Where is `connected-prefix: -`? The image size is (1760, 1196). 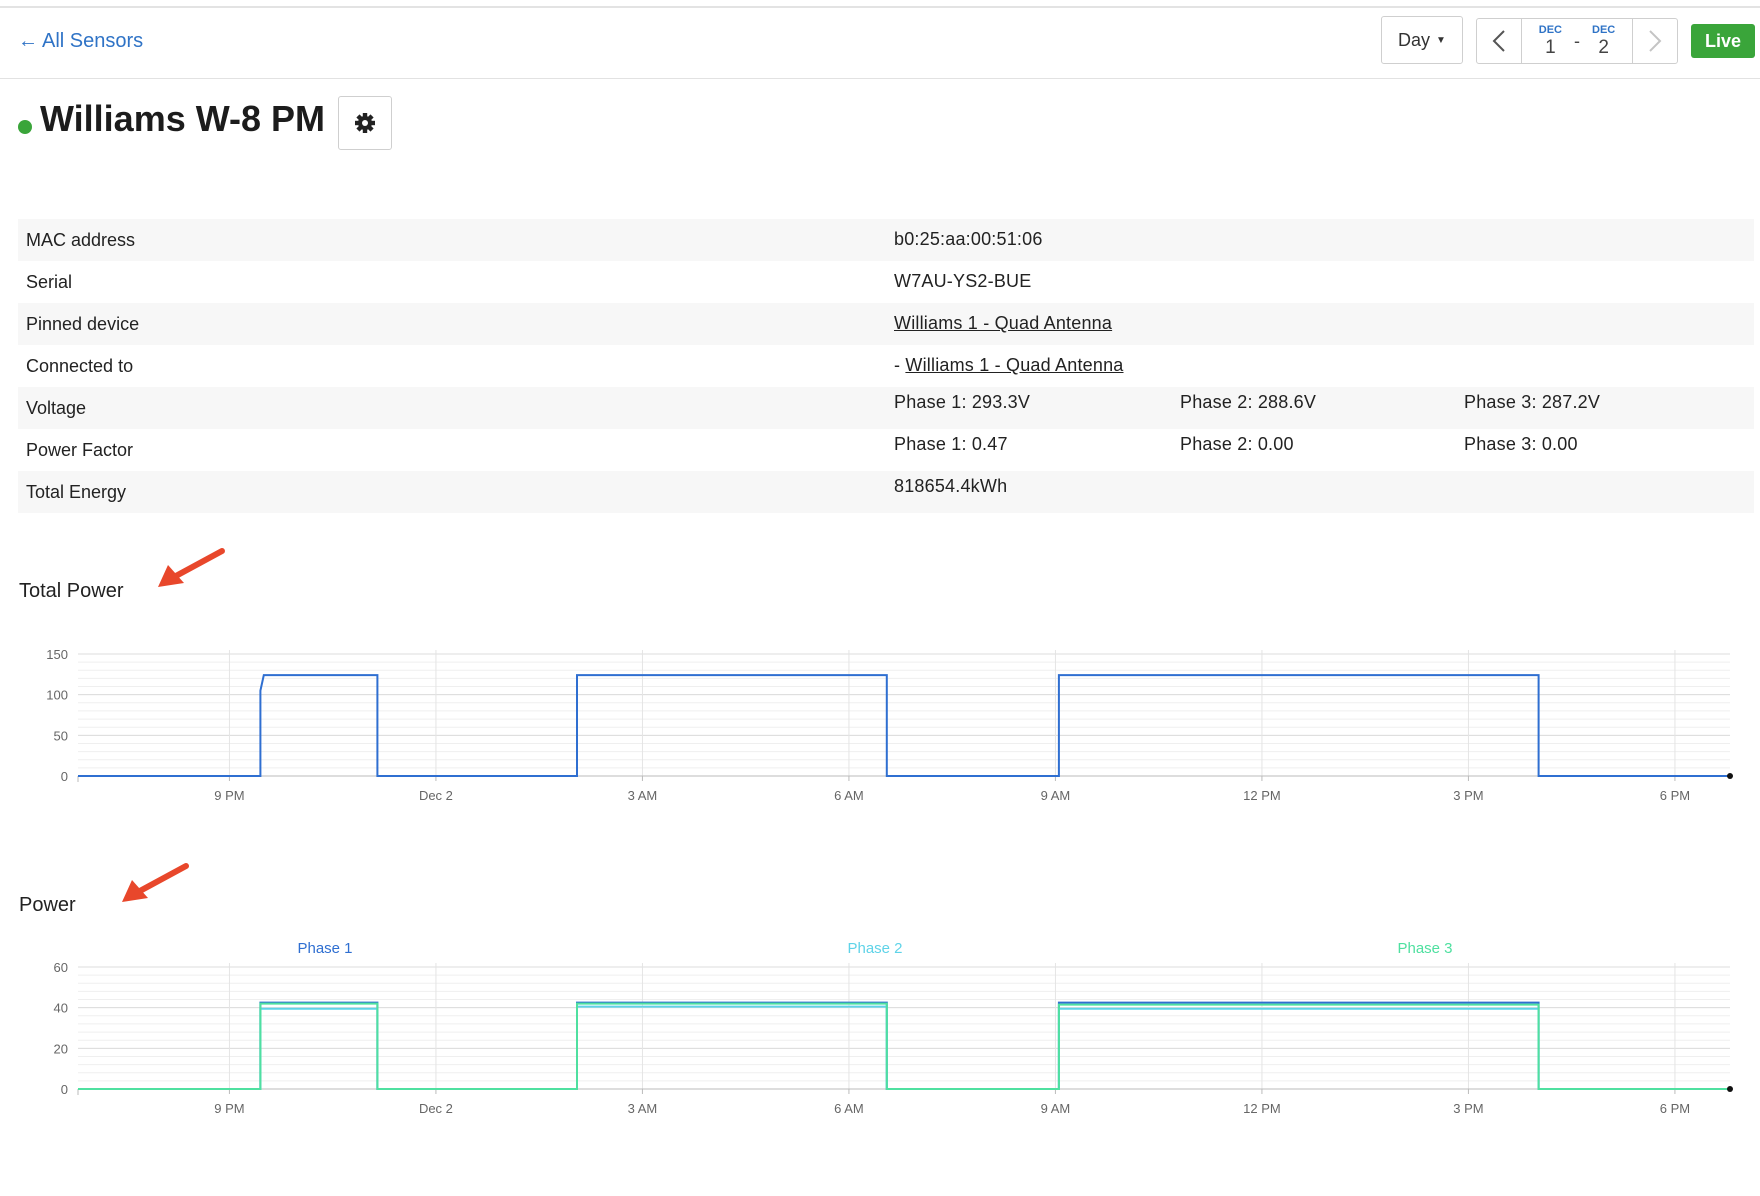
connected-prefix: - is located at coordinates (897, 365).